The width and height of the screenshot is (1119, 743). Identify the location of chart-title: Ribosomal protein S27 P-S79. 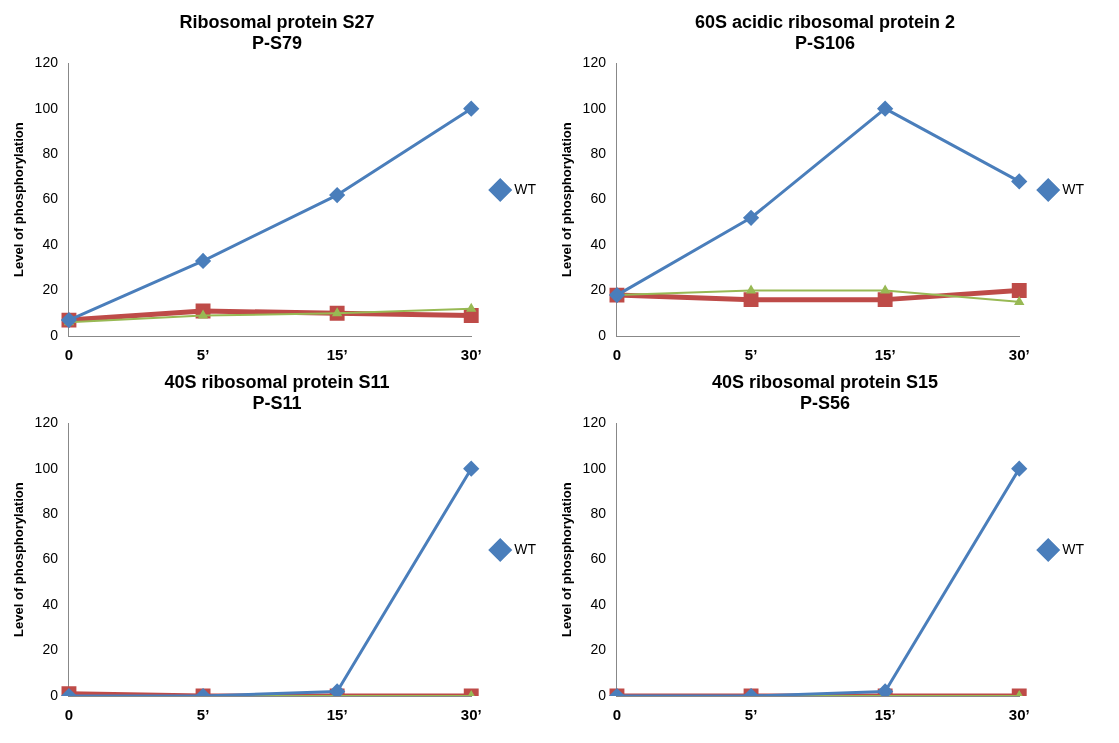
(277, 32).